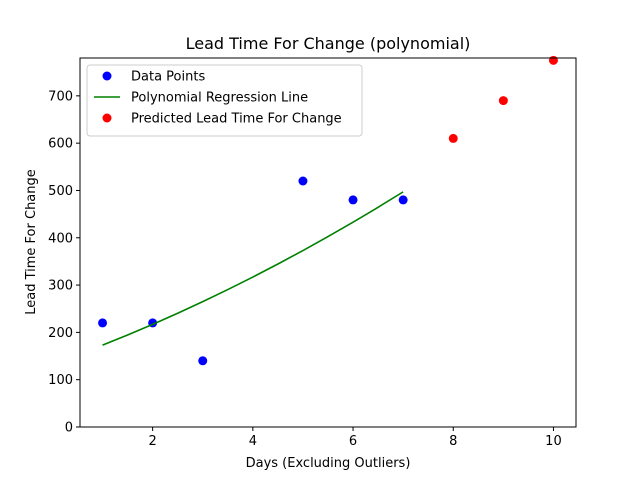  I want to click on y-tick-label: 700, so click(60, 96).